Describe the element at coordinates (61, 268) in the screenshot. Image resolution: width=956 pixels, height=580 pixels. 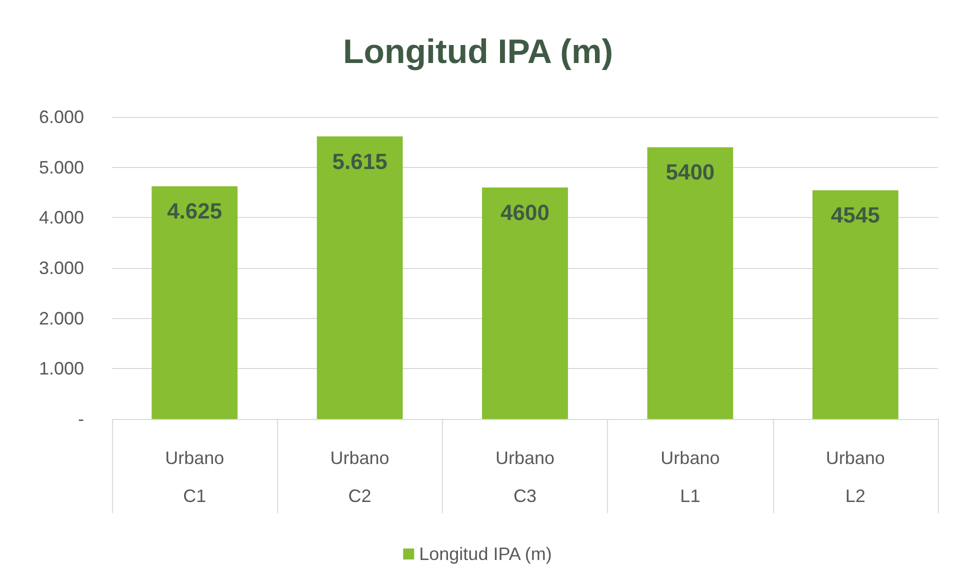
I see `y-tick-label: 3.000` at that location.